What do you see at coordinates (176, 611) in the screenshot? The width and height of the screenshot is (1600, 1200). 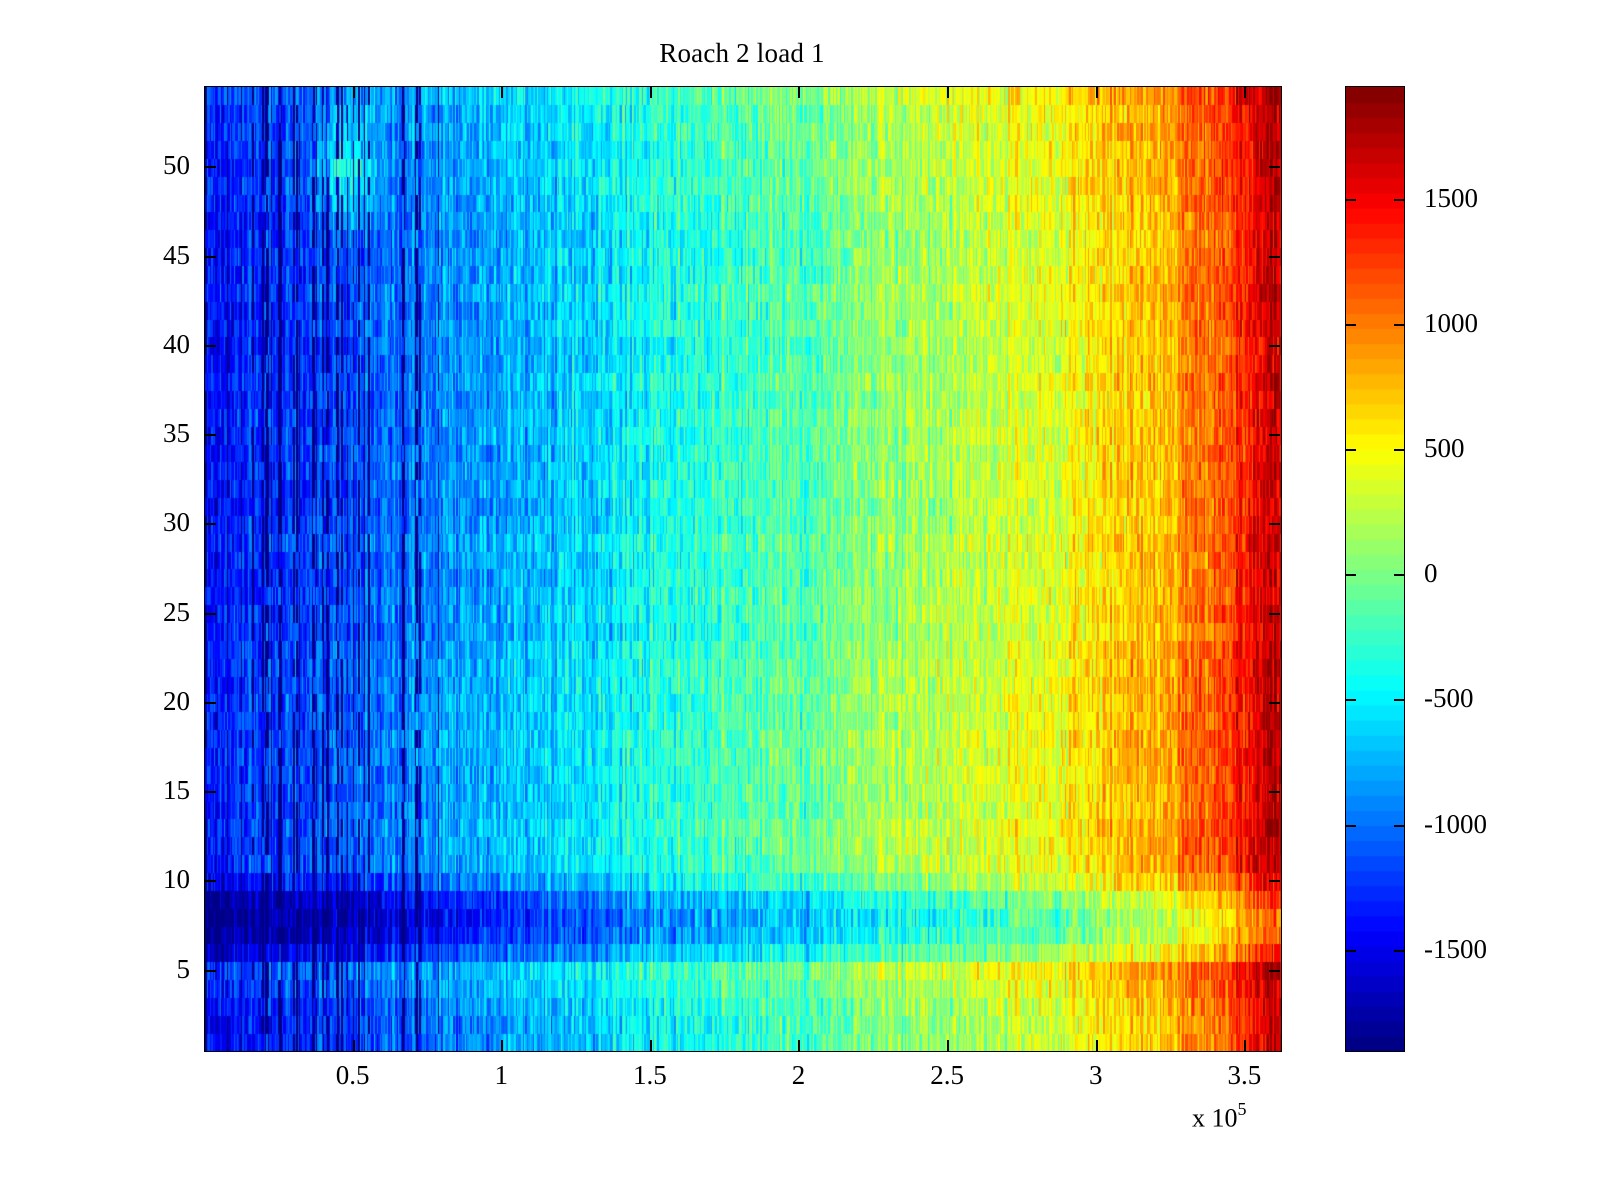 I see `y-tick-label: 25` at bounding box center [176, 611].